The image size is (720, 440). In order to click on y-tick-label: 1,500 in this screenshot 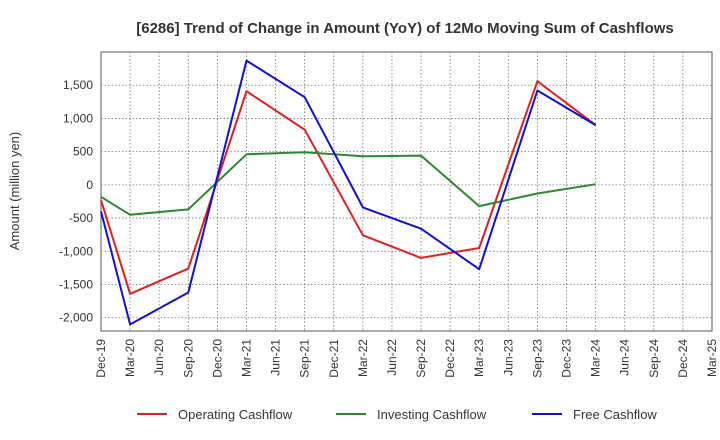, I will do `click(78, 85)`.